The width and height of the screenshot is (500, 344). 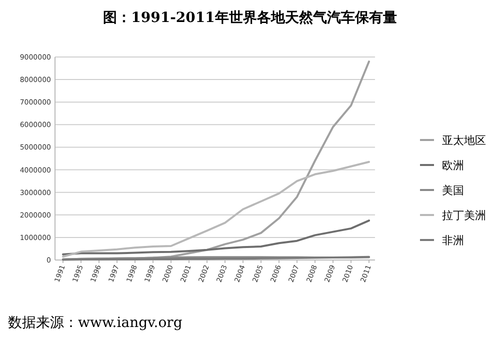 I want to click on legend-label: 欧洲, so click(x=453, y=165).